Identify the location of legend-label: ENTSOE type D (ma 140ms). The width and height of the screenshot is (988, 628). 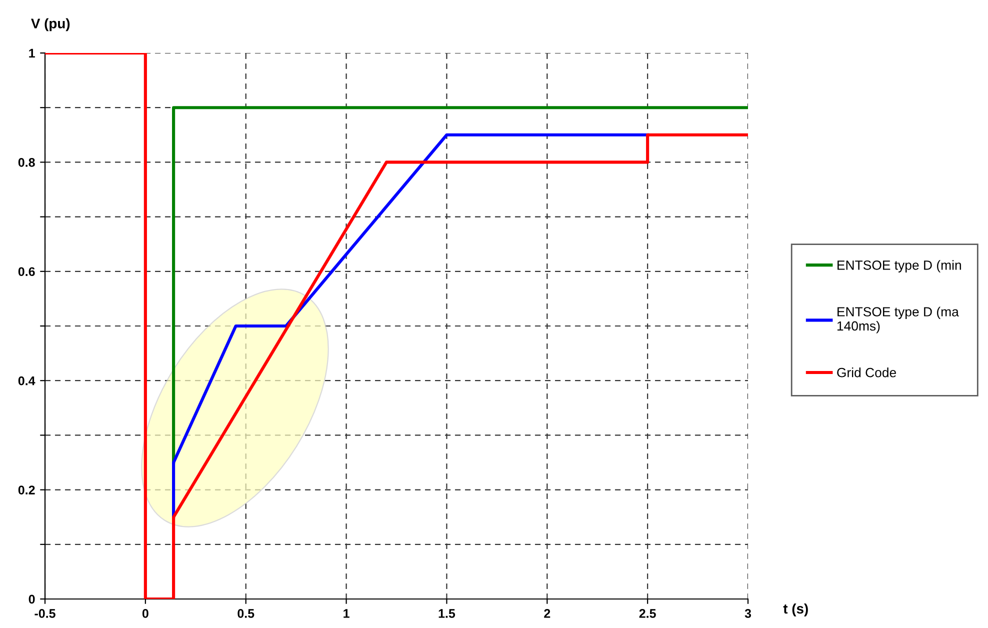
(898, 320).